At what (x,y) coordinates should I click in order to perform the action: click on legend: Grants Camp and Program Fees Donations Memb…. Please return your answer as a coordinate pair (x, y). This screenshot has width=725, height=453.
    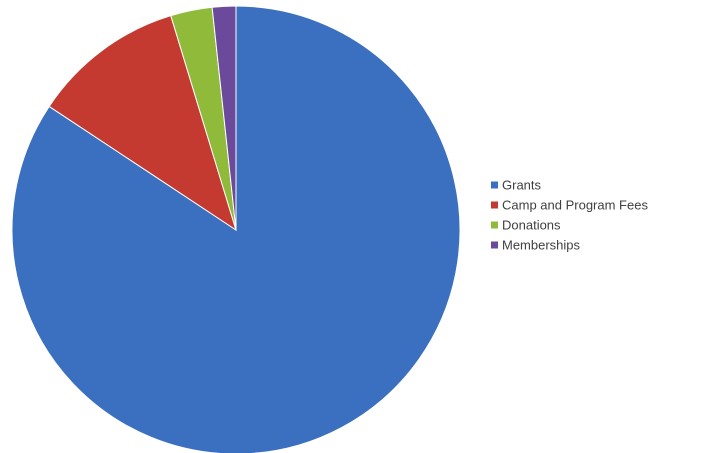
    Looking at the image, I should click on (569, 215).